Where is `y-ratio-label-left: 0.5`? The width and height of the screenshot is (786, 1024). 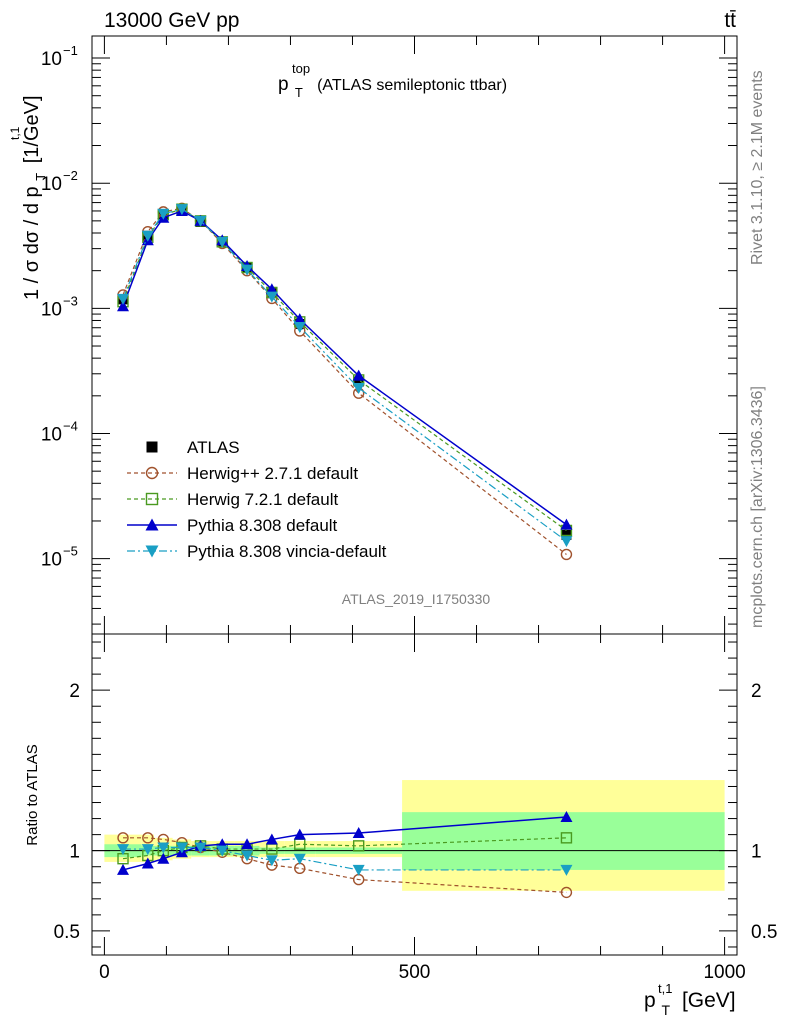 y-ratio-label-left: 0.5 is located at coordinates (67, 932).